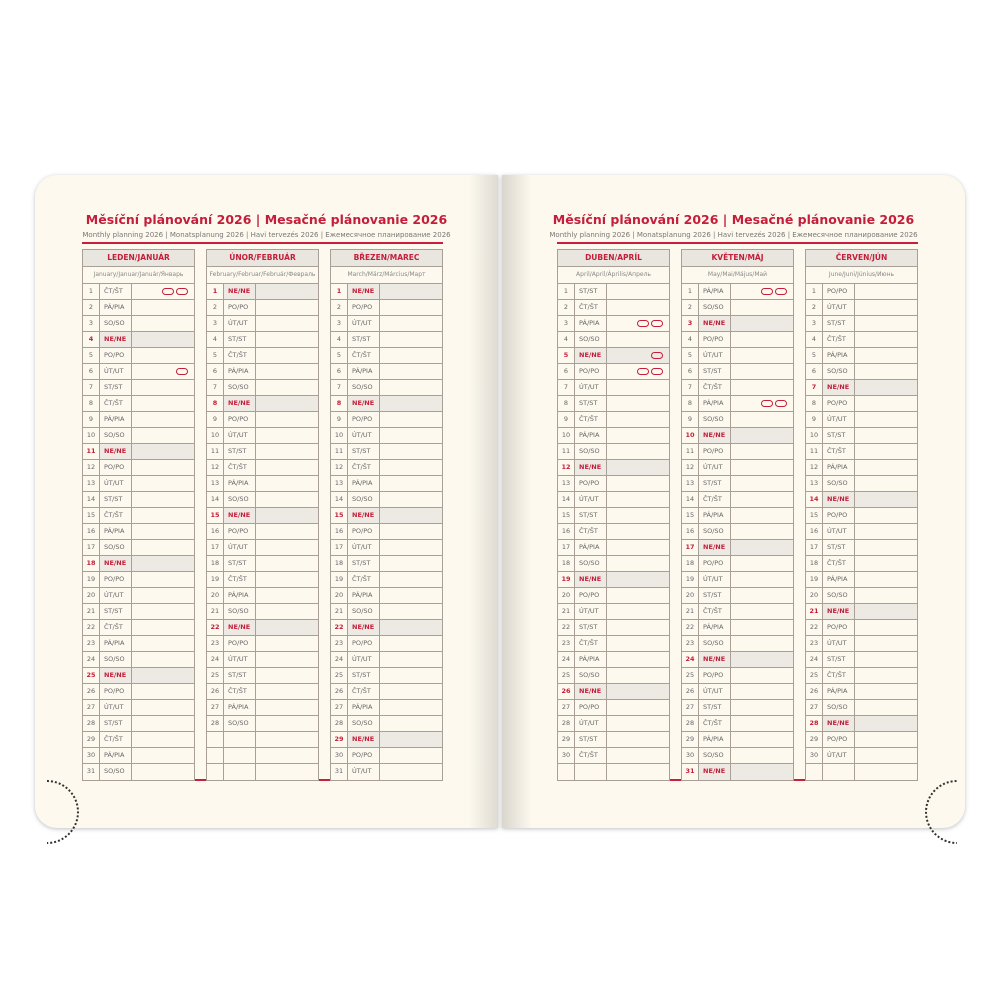 The height and width of the screenshot is (1000, 1000). Describe the element at coordinates (861, 292) in the screenshot. I see `day-row: 1 PO/PO` at that location.